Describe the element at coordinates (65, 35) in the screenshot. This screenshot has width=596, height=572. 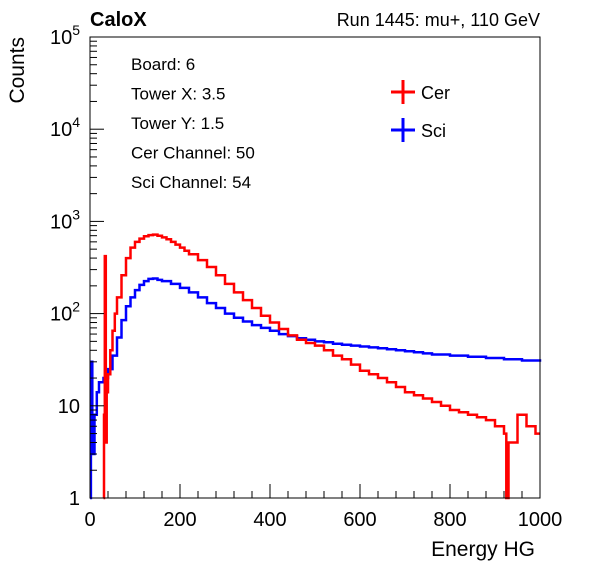
I see `y-tick-label: 10⁵` at that location.